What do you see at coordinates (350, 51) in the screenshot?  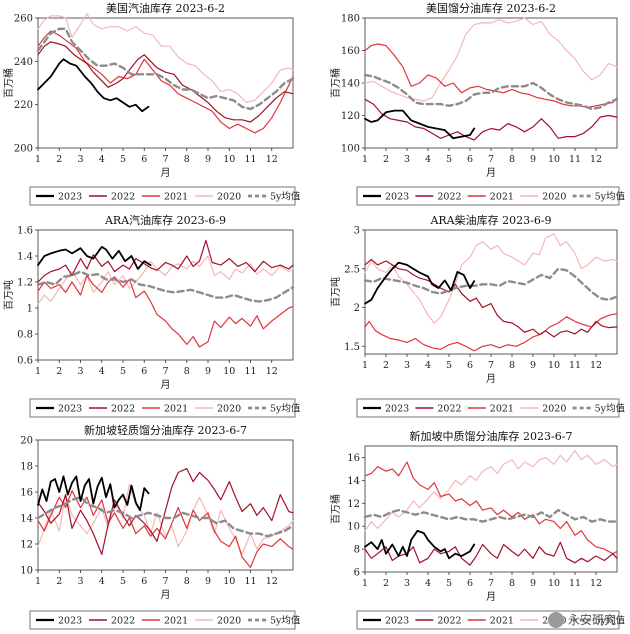 I see `y-tick-label: 160` at bounding box center [350, 51].